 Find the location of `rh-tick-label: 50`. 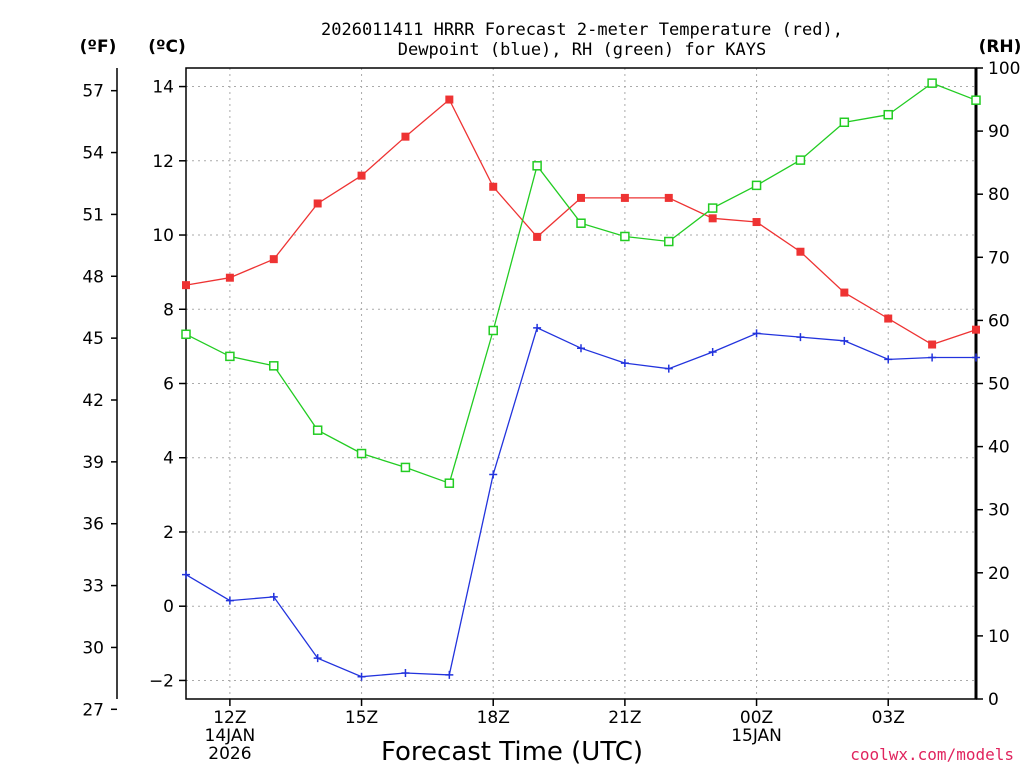

rh-tick-label: 50 is located at coordinates (999, 385).